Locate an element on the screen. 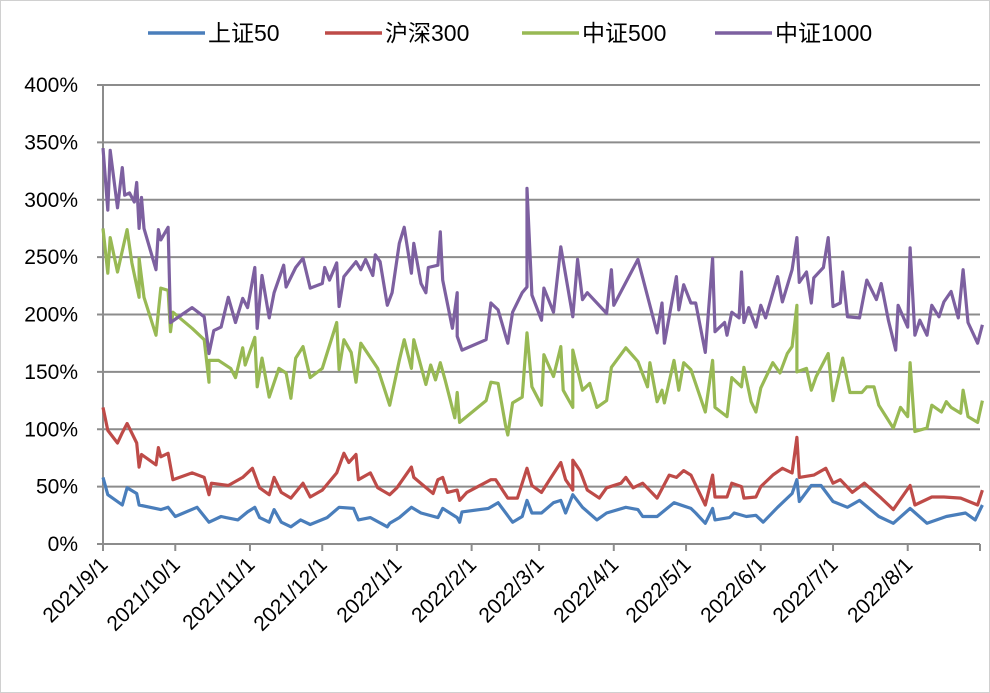 The height and width of the screenshot is (693, 990). y-tick-label: 50% is located at coordinates (57, 487).